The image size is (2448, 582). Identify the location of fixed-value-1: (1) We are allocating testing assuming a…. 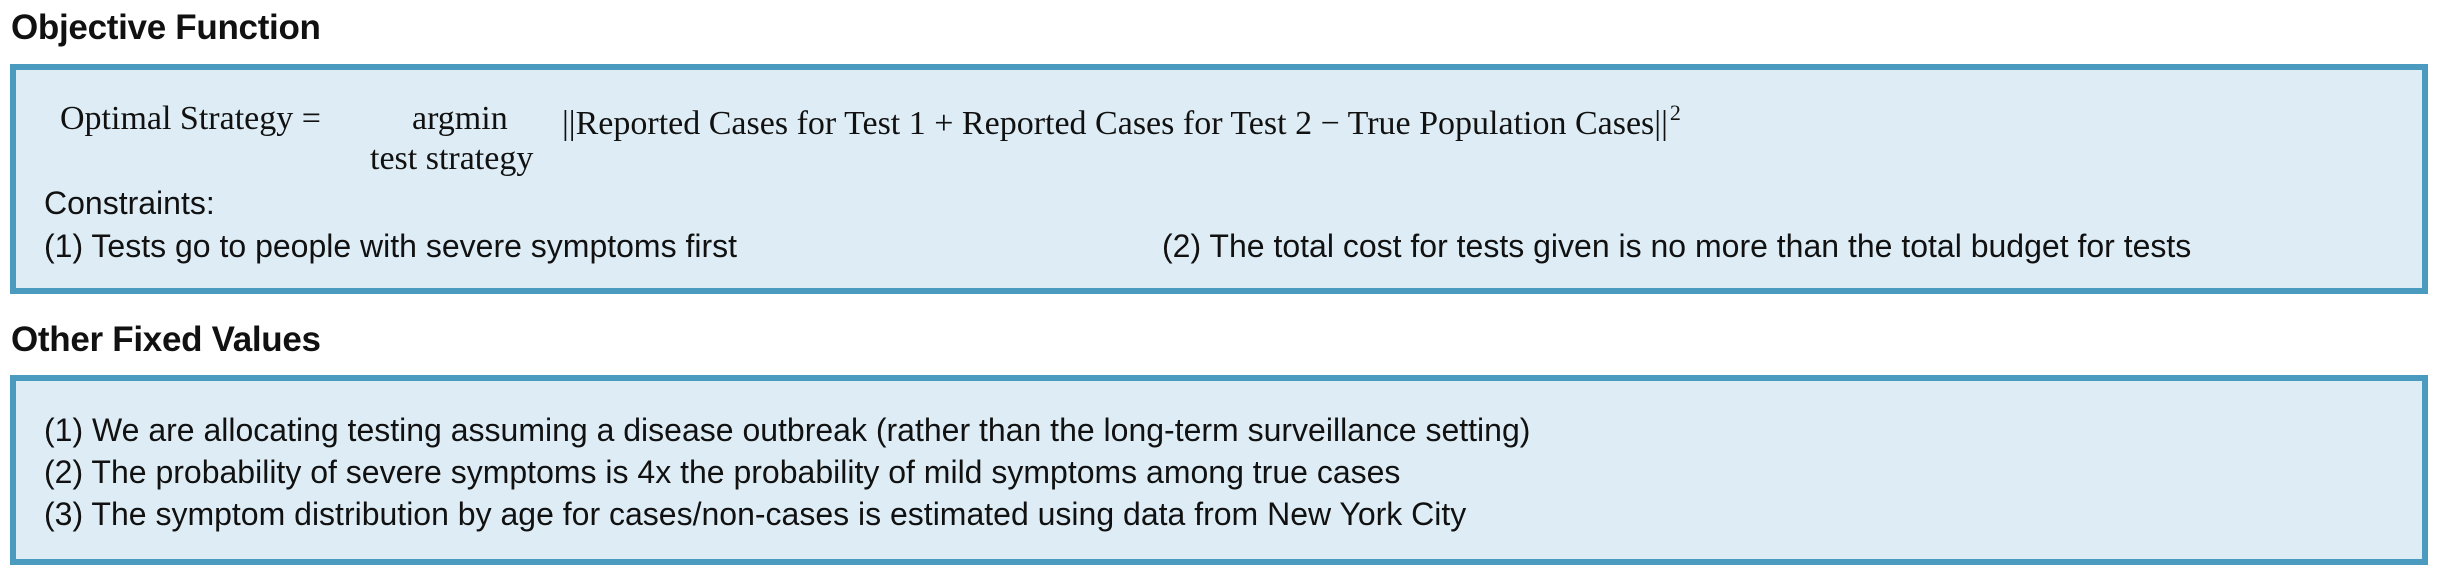
(787, 430).